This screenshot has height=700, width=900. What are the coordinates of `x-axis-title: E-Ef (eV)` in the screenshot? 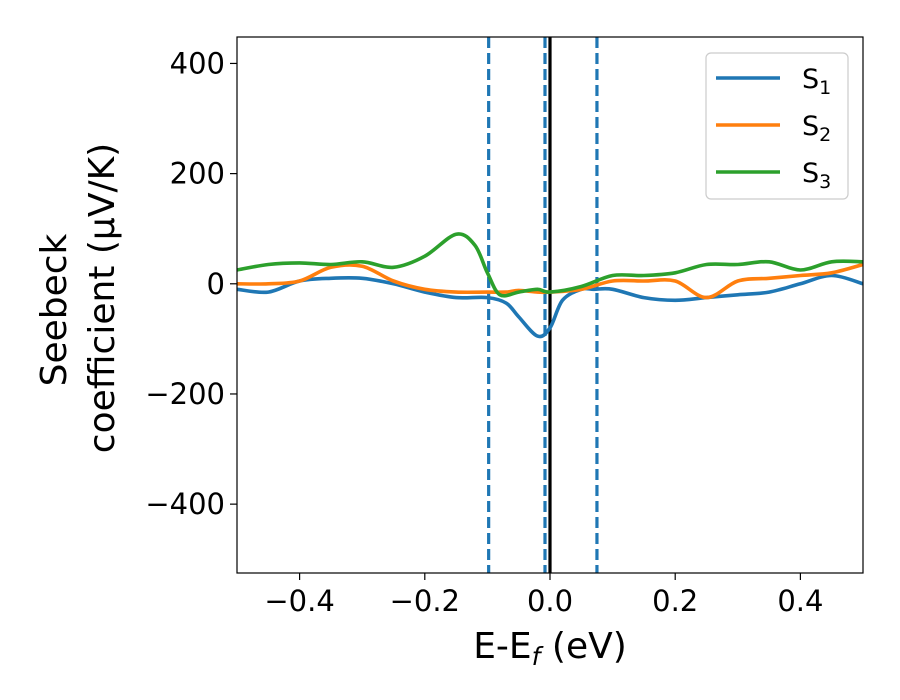 It's located at (550, 648).